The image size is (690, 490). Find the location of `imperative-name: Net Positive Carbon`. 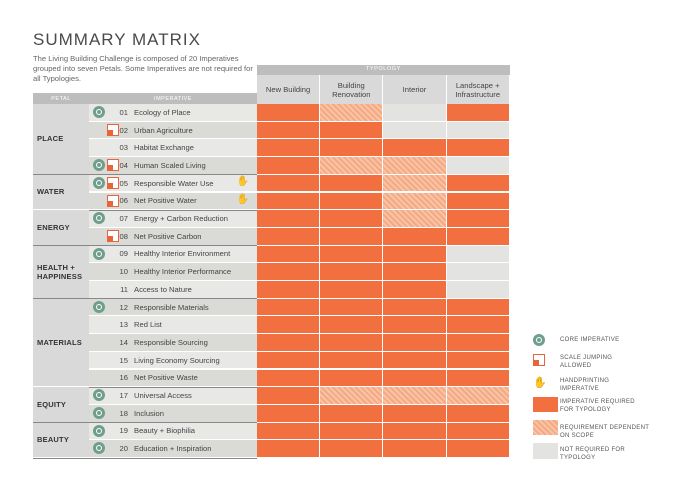

imperative-name: Net Positive Carbon is located at coordinates (168, 236).